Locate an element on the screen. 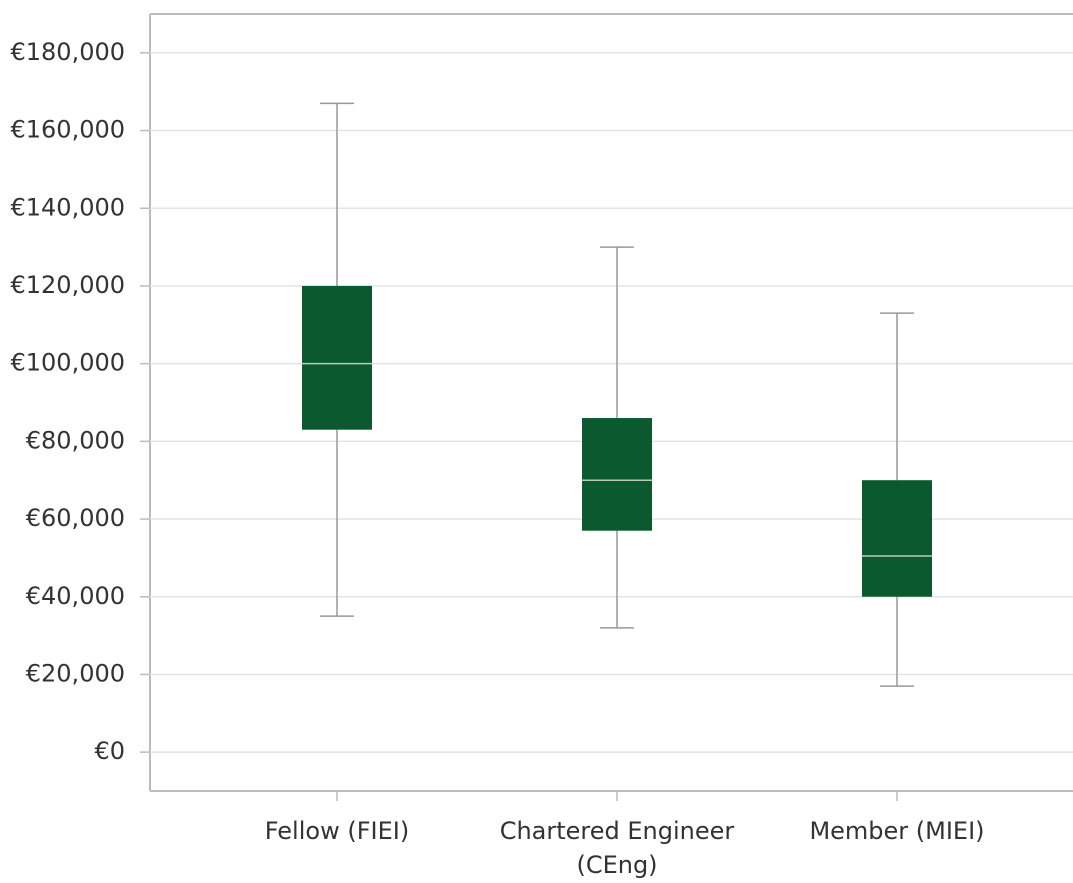 Image resolution: width=1073 pixels, height=883 pixels. y-tick-label: €80,000 is located at coordinates (75, 440).